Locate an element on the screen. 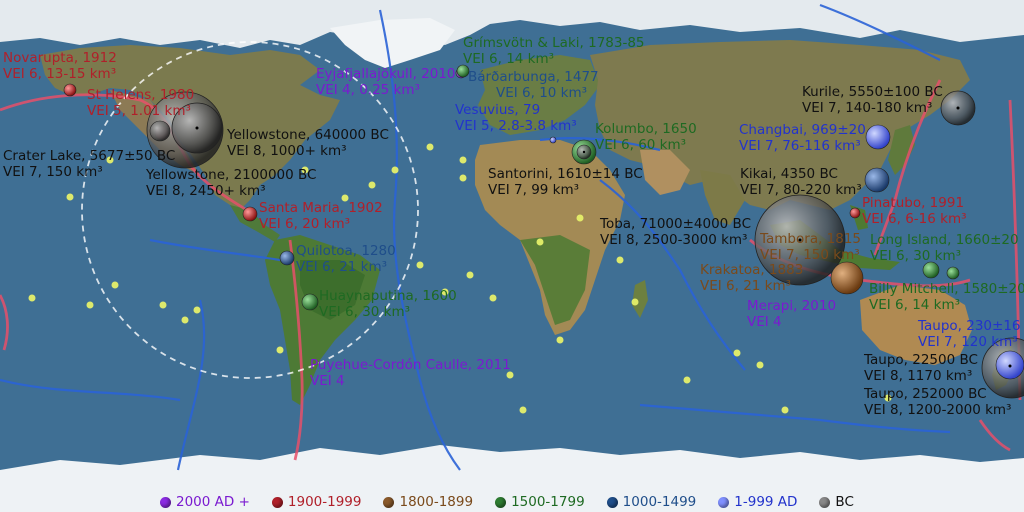 This screenshot has width=1024, height=512. label-santa-maria: Santa Maria, 1902 VEI 6, 20 km³ is located at coordinates (321, 216).